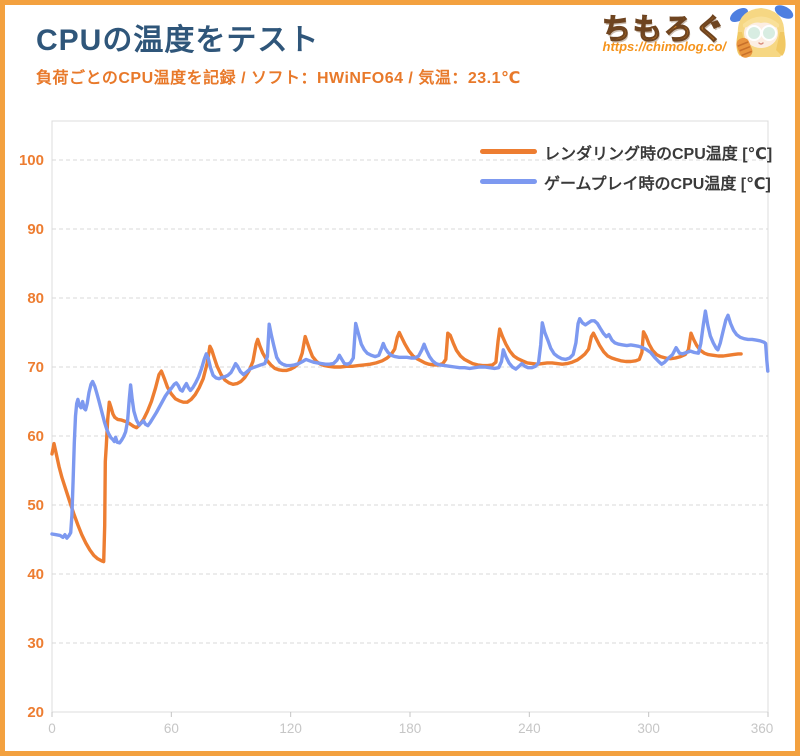  What do you see at coordinates (762, 728) in the screenshot?
I see `svg-text: 360` at bounding box center [762, 728].